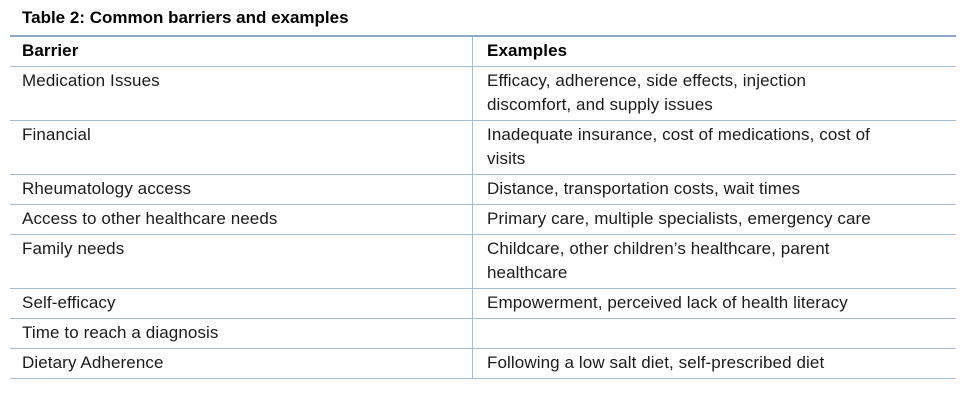 Image resolution: width=980 pixels, height=406 pixels. Describe the element at coordinates (241, 51) in the screenshot. I see `column-header-barrier: Barrier` at that location.